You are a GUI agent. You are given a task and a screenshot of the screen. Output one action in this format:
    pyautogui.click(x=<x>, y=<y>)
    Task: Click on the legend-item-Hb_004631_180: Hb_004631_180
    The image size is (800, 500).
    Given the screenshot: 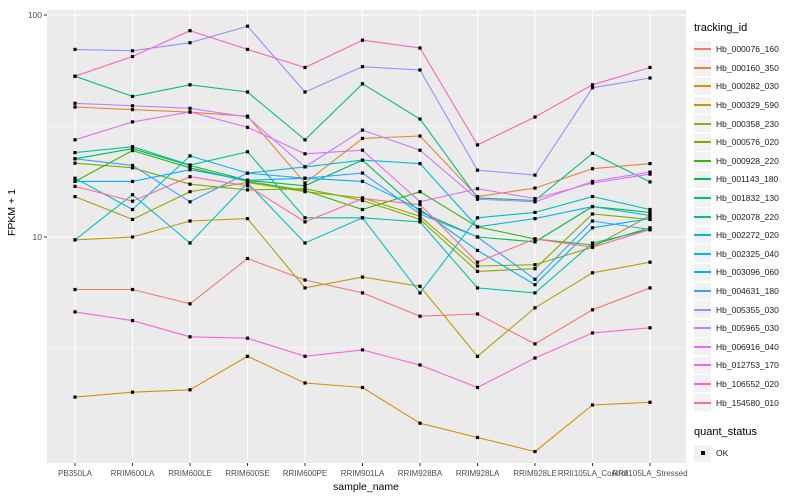 What is the action you would take?
    pyautogui.click(x=746, y=291)
    